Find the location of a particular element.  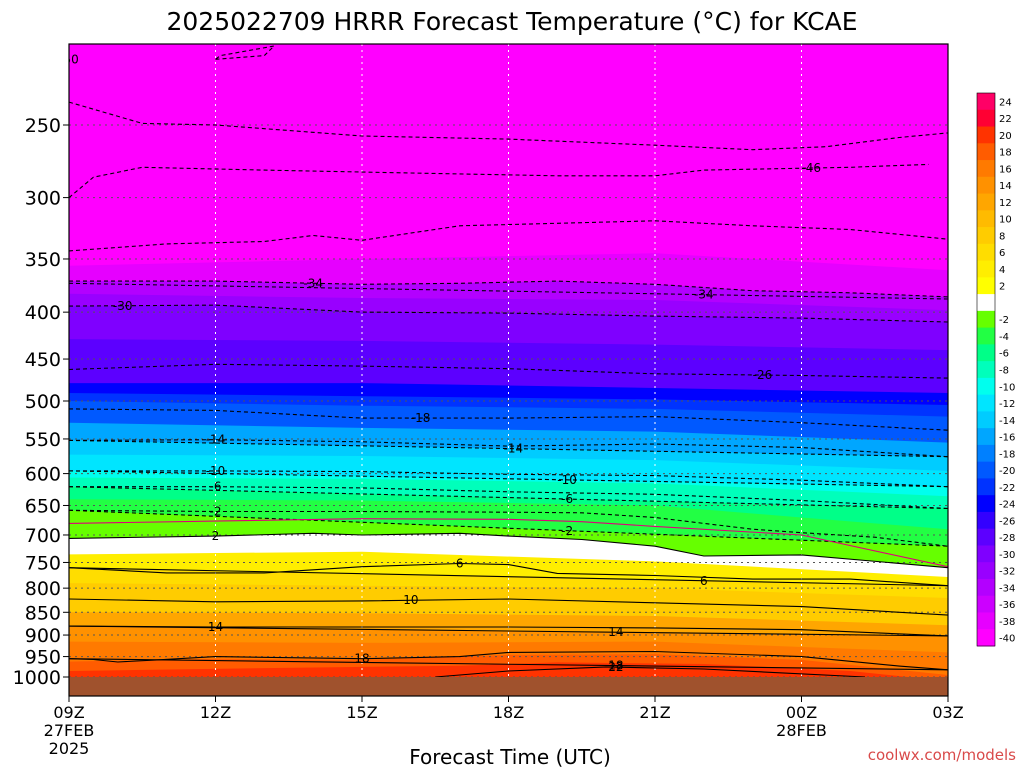

credit-text: coolwx.com/models is located at coordinates (942, 755).